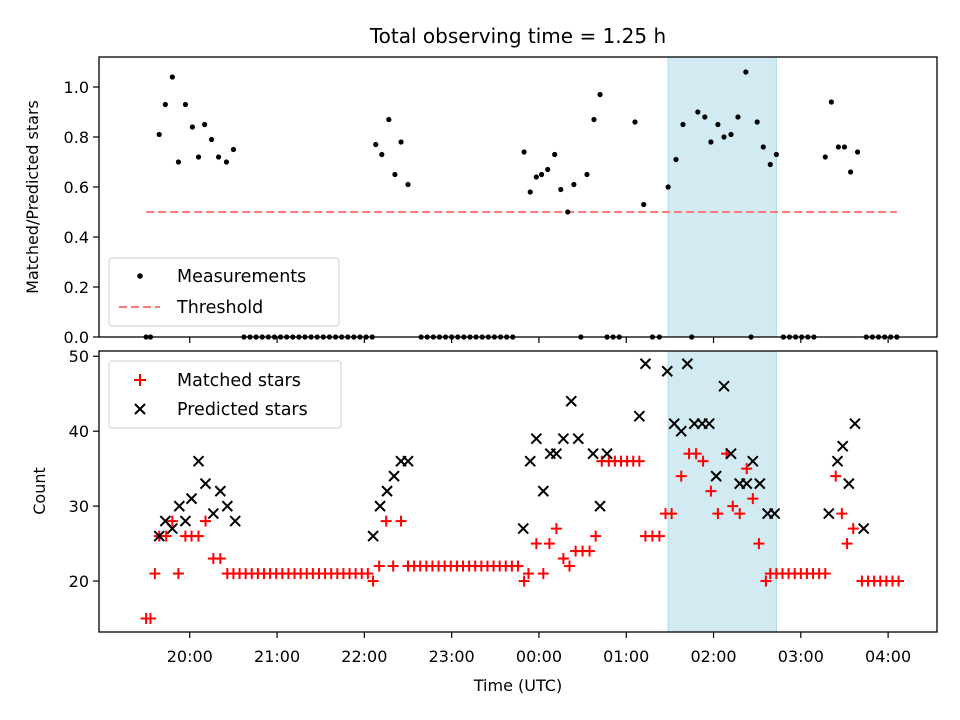 This screenshot has height=720, width=960. What do you see at coordinates (76, 287) in the screenshot?
I see `y-tick-label: 0.2` at bounding box center [76, 287].